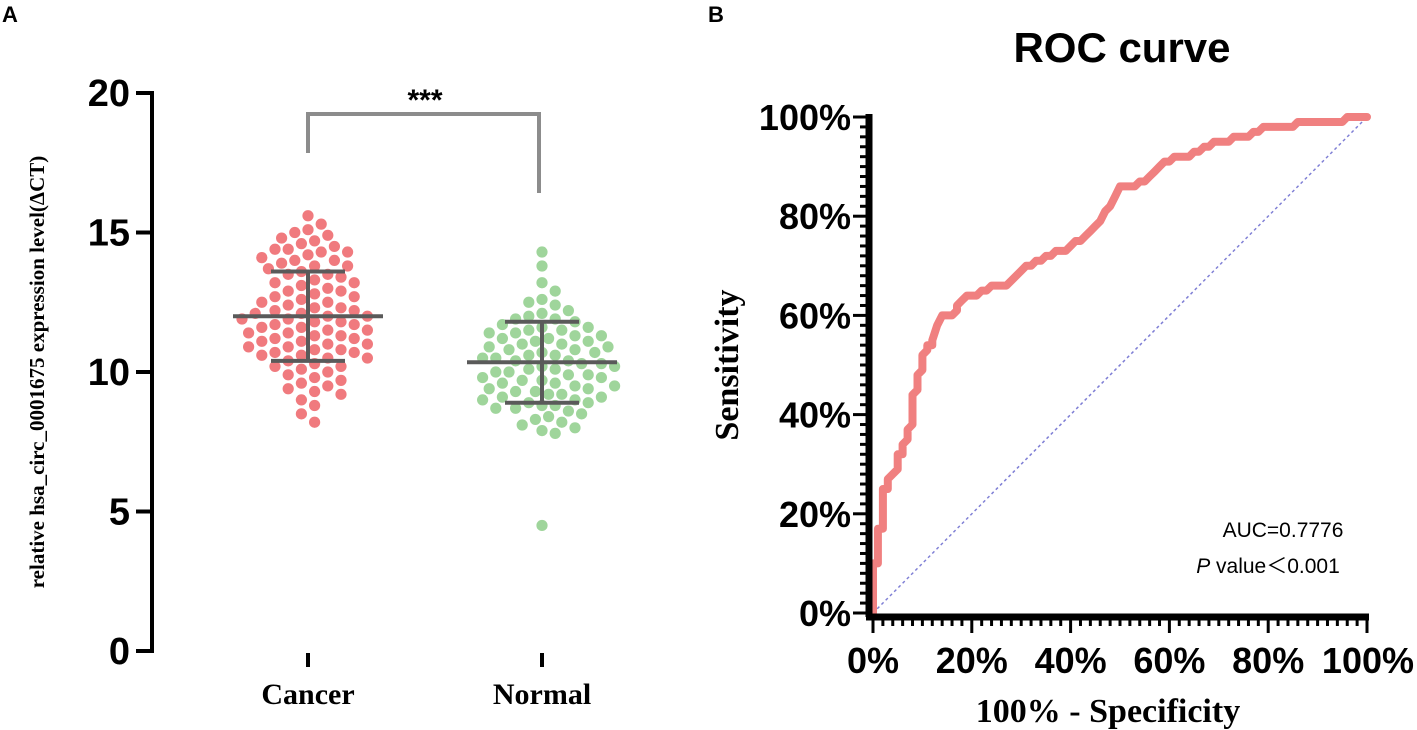  I want to click on panel-a-ytick-label: 20, so click(109, 94).